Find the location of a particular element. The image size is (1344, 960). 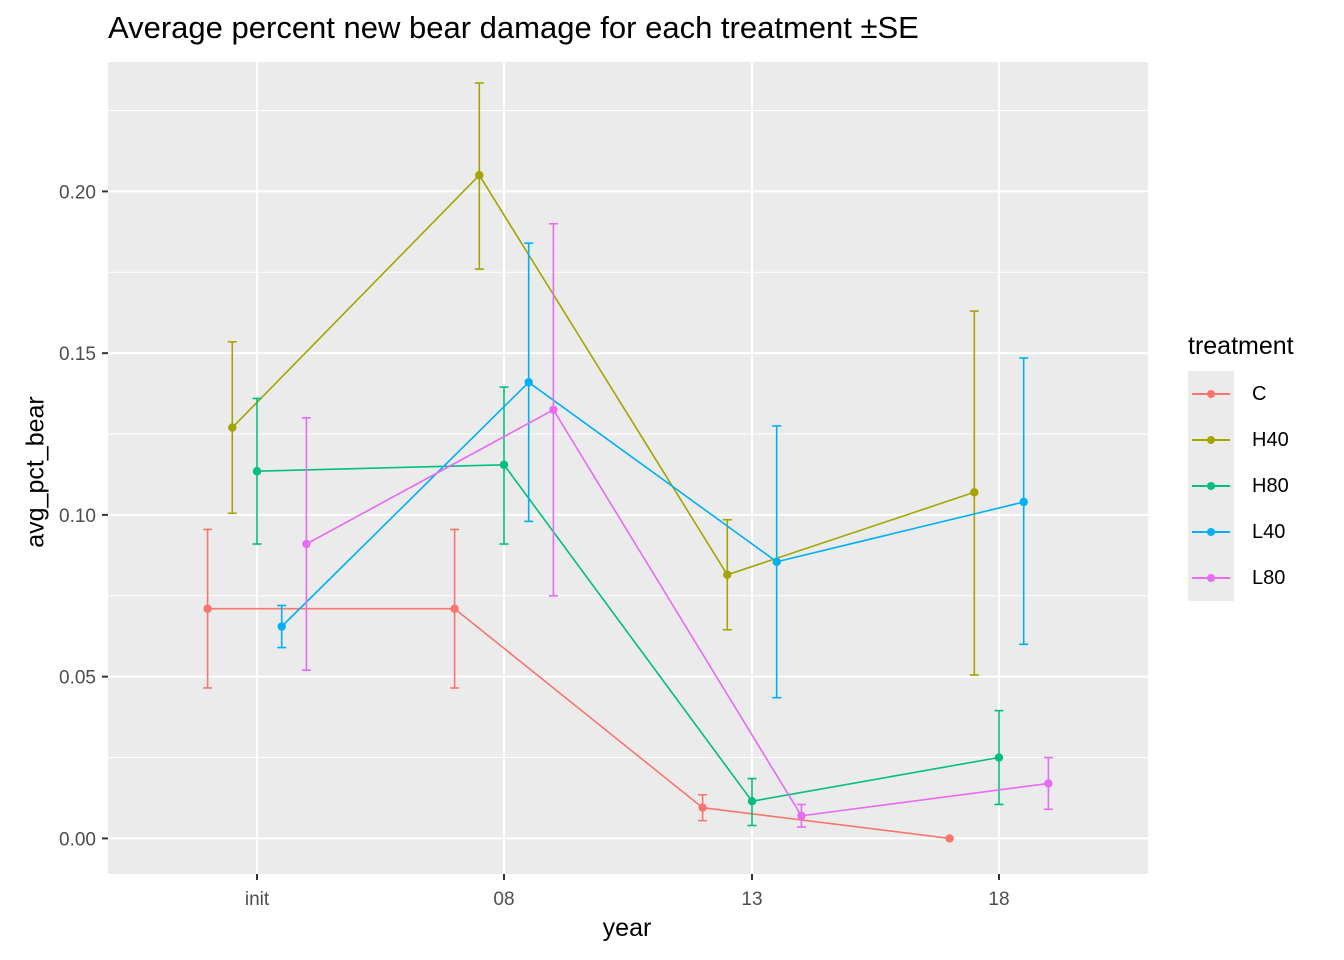

y-axis: 0.00 0.05 0.10 0.15 0.20 is located at coordinates (83, 516).